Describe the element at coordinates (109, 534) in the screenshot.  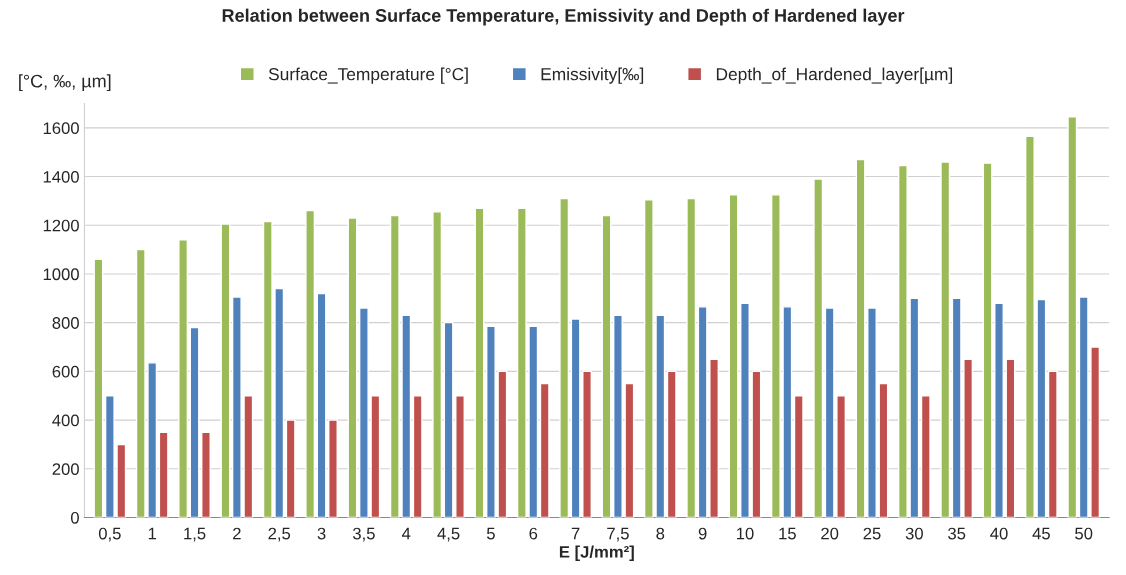
I see `x-tick-label: 0,5` at that location.